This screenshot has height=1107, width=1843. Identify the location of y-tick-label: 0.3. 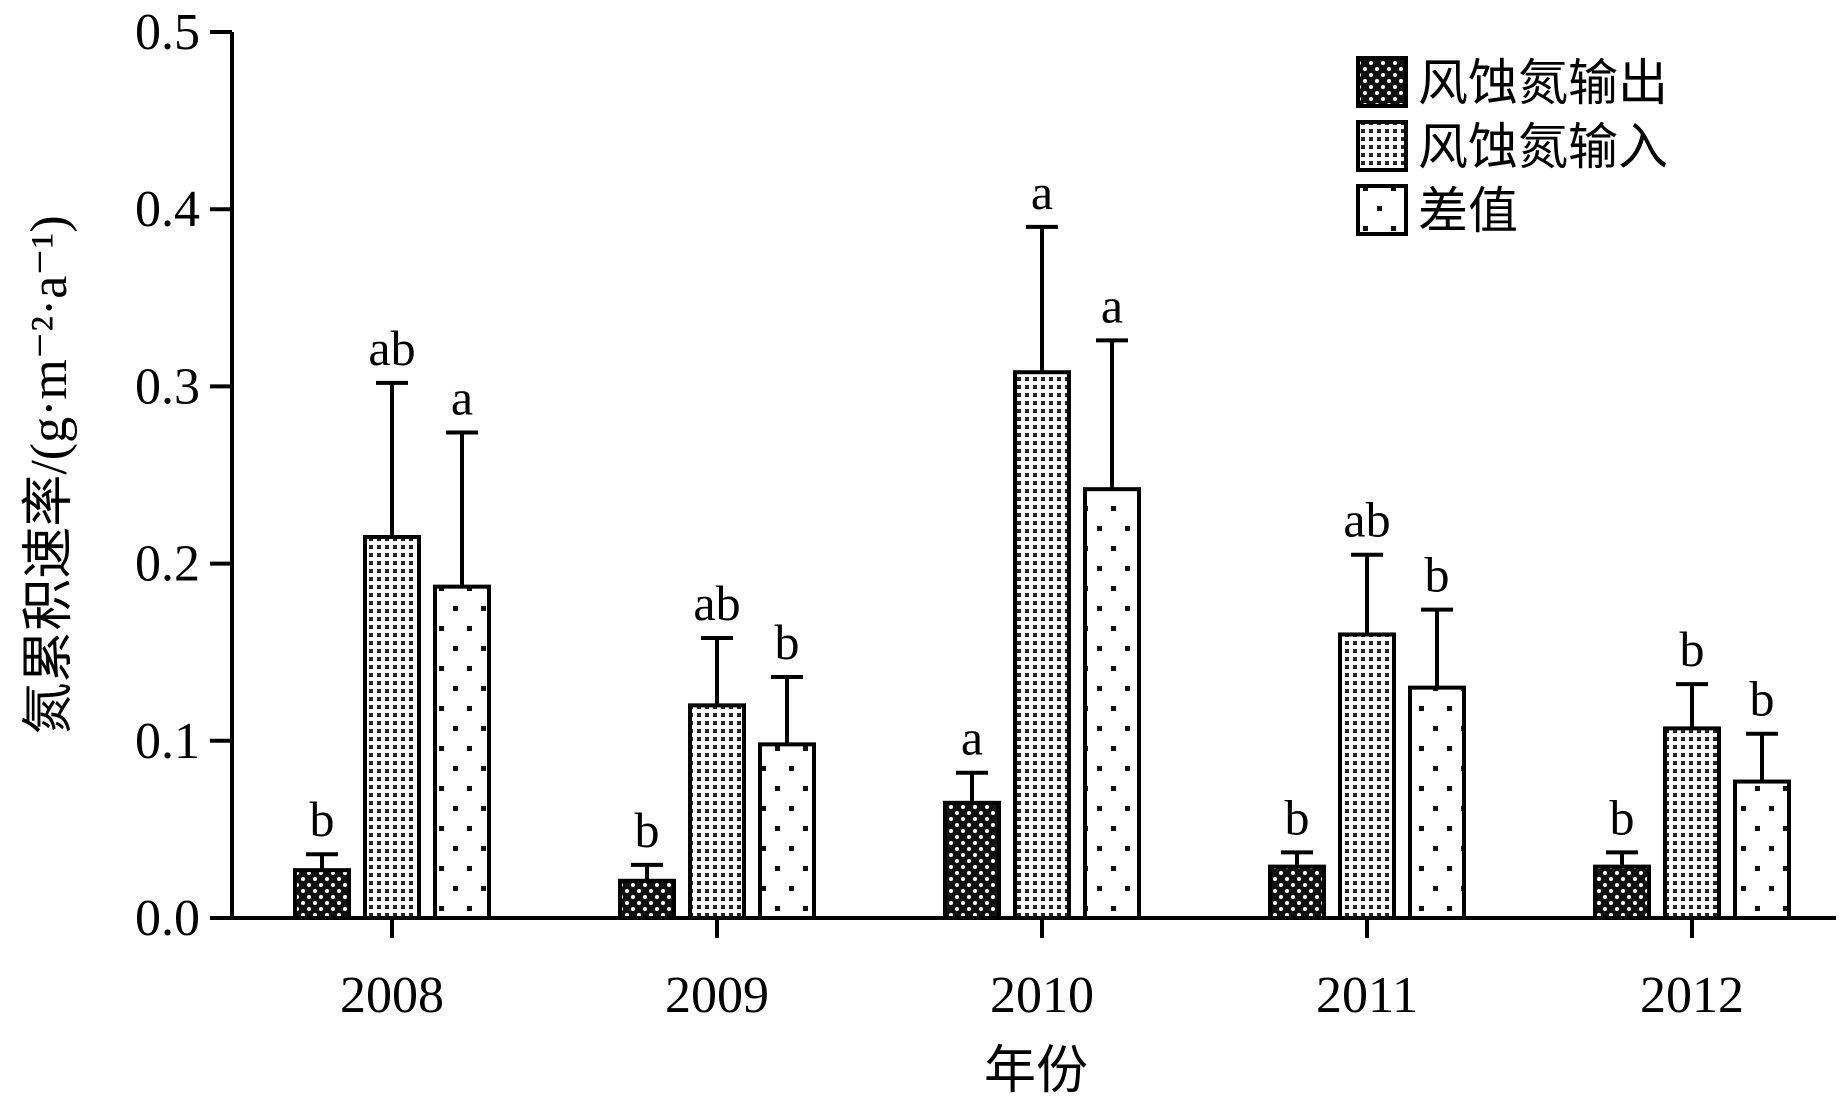
(167, 386).